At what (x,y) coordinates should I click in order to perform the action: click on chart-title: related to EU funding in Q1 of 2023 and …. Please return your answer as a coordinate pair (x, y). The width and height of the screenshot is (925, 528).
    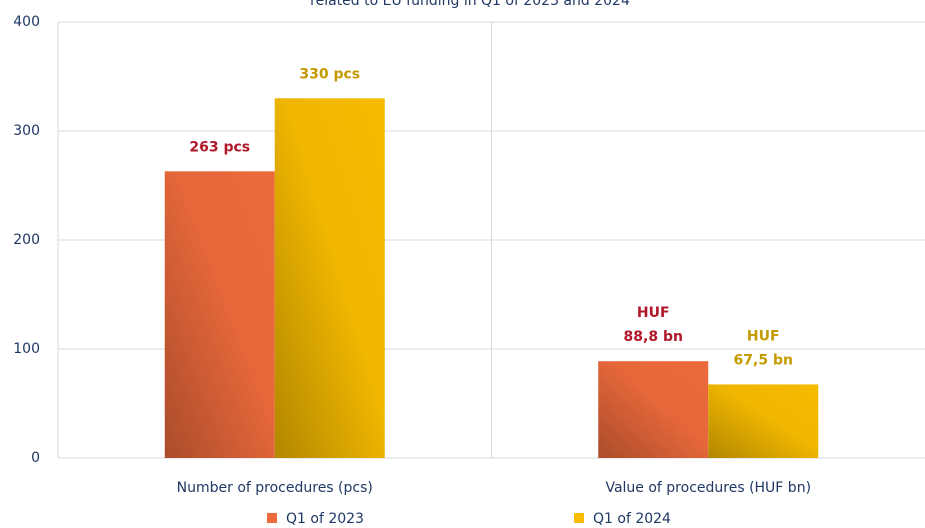
    Looking at the image, I should click on (470, 4).